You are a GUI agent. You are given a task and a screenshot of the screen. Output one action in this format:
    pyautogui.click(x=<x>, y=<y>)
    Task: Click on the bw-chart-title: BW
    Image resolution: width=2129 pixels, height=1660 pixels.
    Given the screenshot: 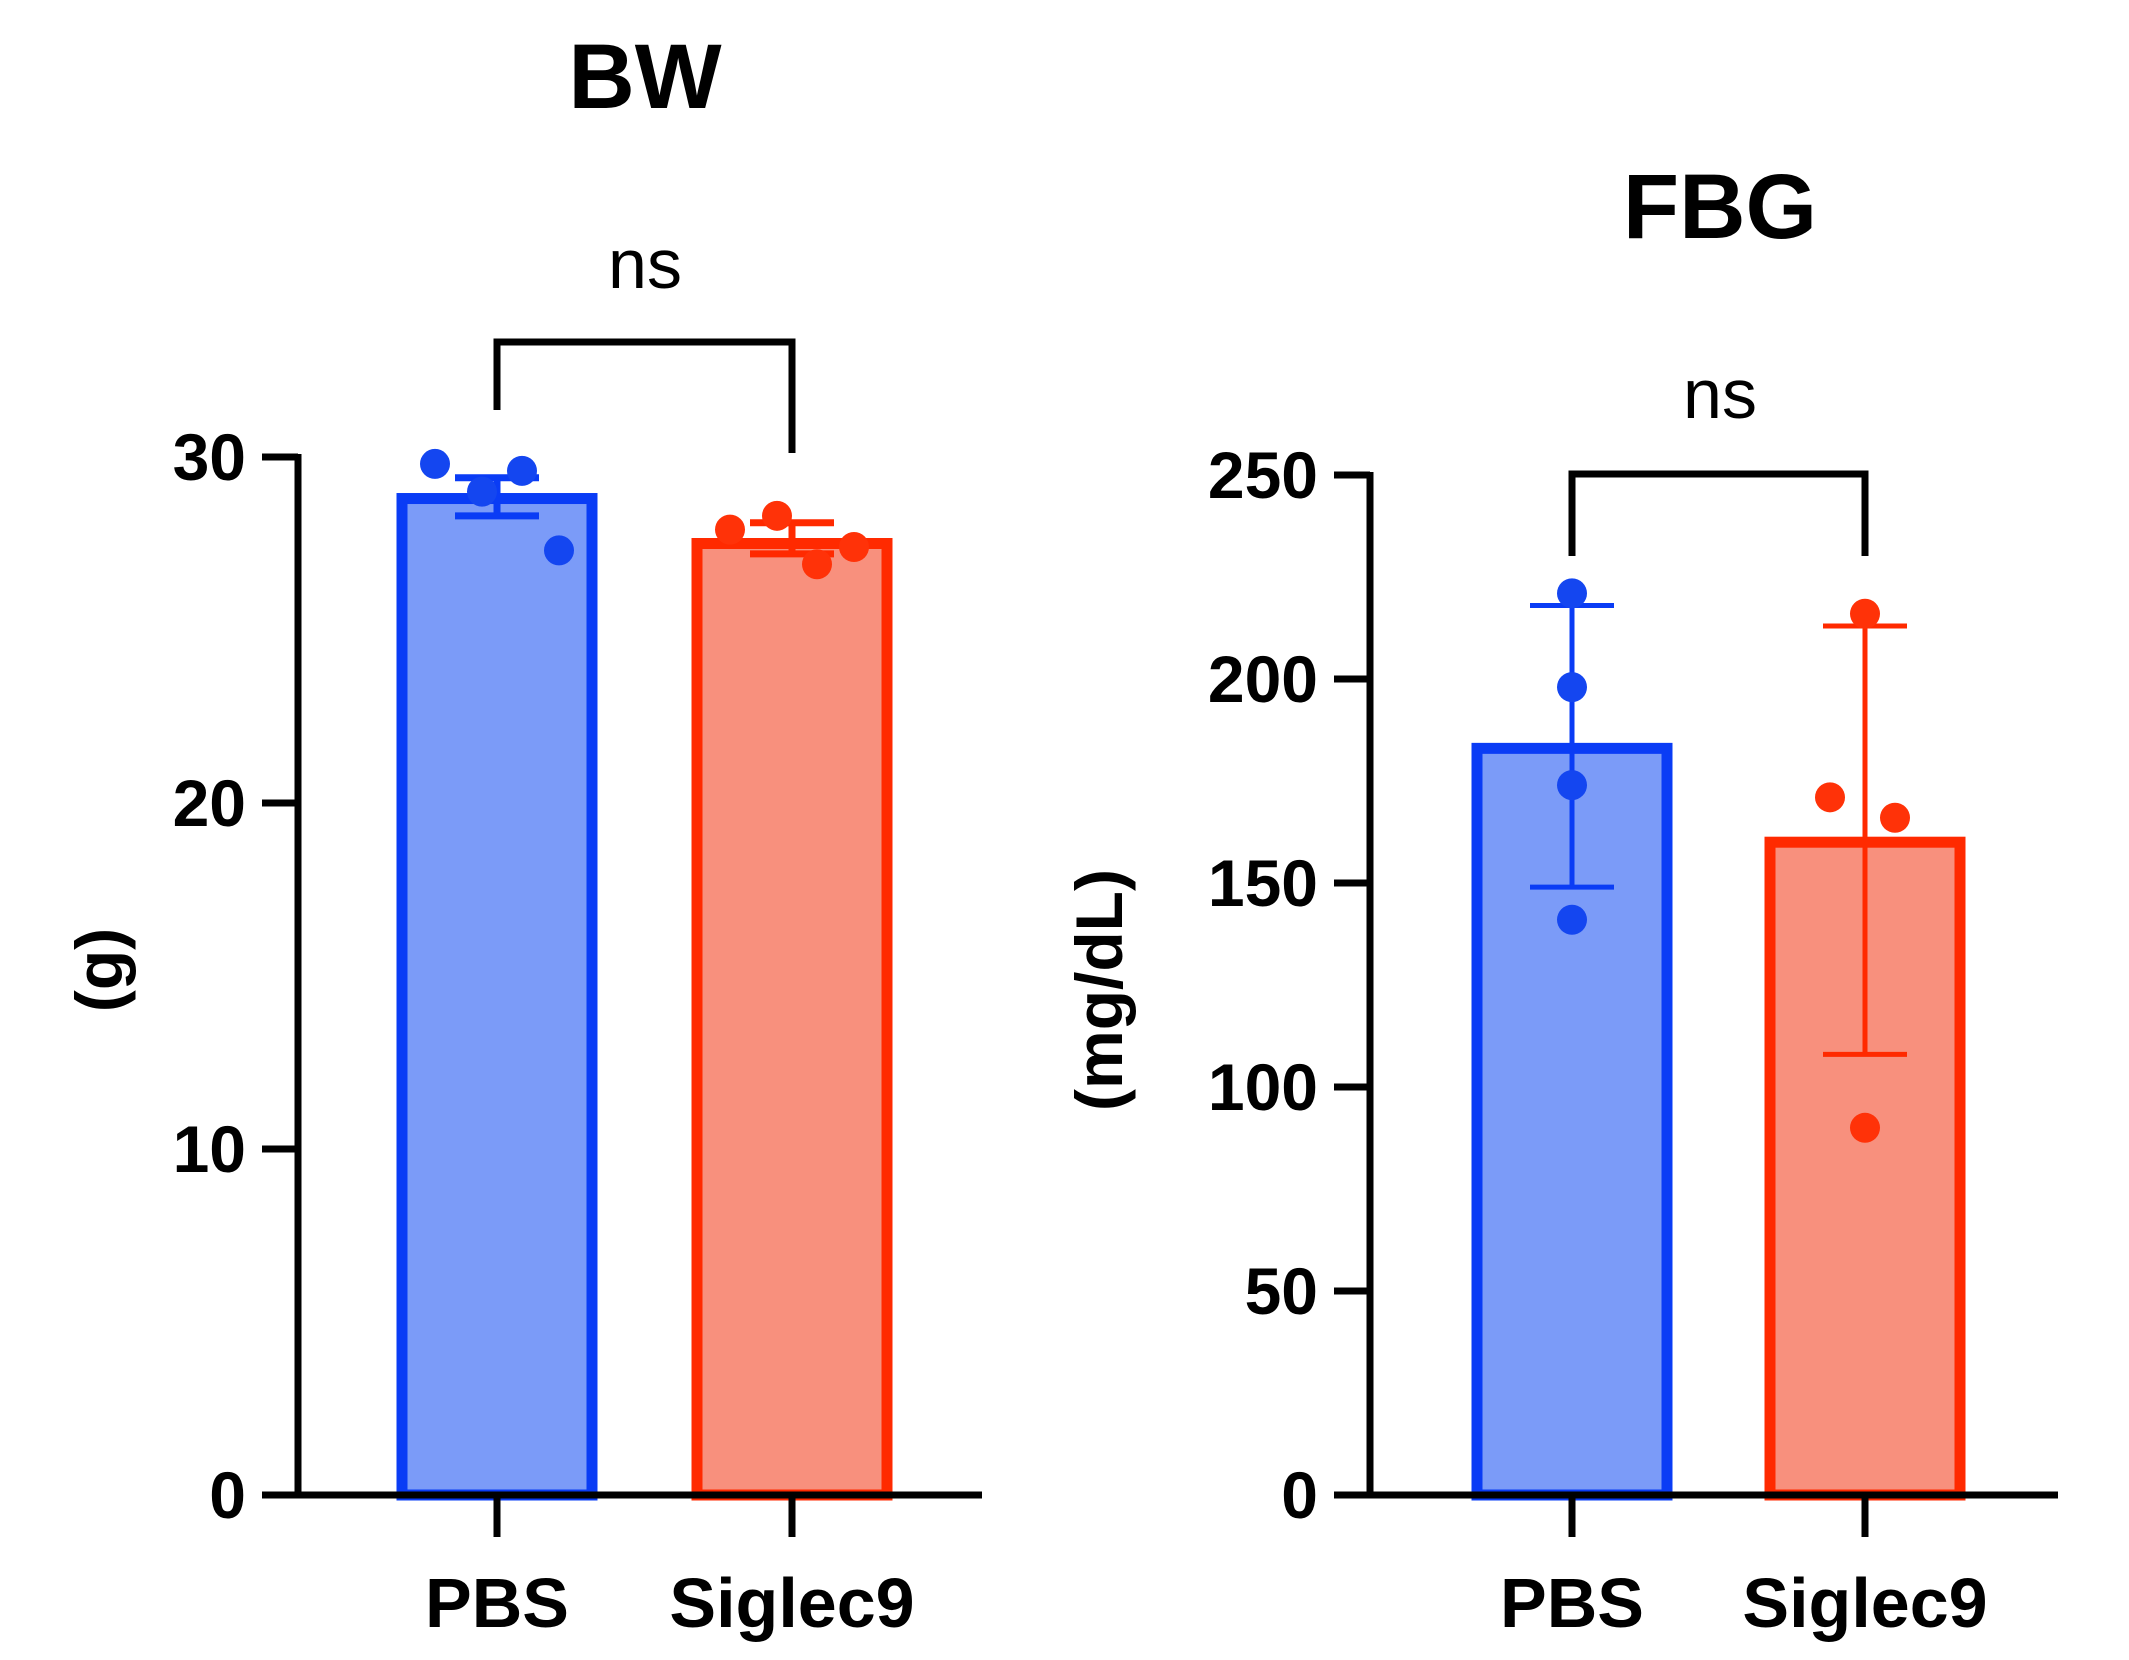 What is the action you would take?
    pyautogui.click(x=644, y=77)
    